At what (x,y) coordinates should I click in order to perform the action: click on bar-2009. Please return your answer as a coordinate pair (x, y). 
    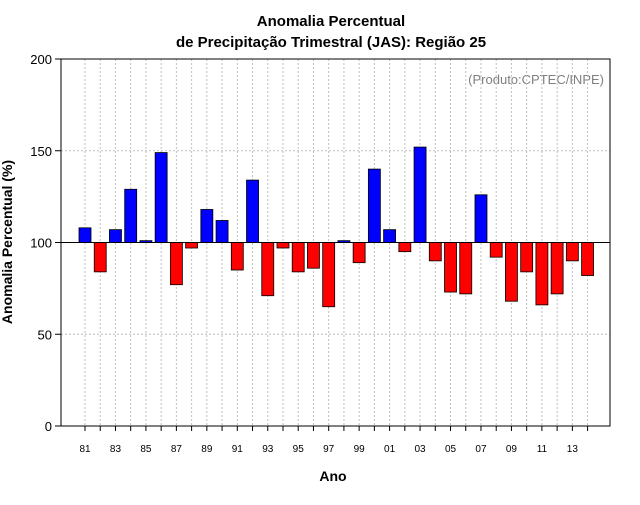
    Looking at the image, I should click on (511, 272).